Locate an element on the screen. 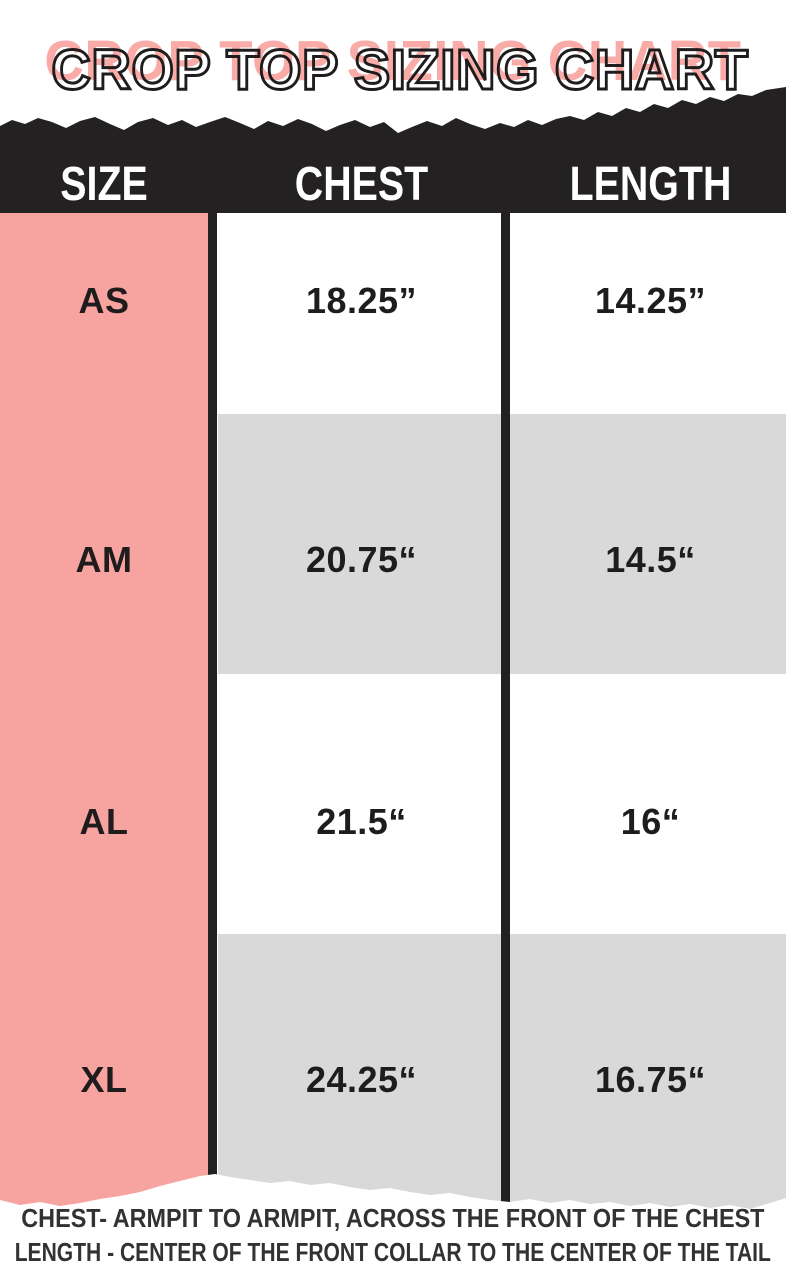  size-label-as: AS is located at coordinates (104, 300).